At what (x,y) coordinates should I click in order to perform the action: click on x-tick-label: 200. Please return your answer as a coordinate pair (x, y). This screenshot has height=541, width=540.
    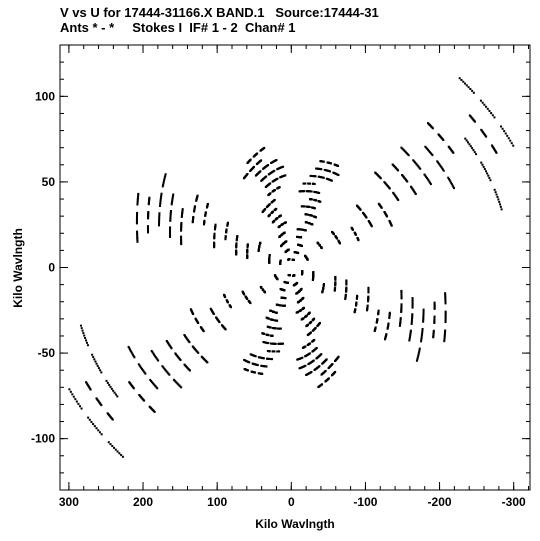
    Looking at the image, I should click on (143, 502).